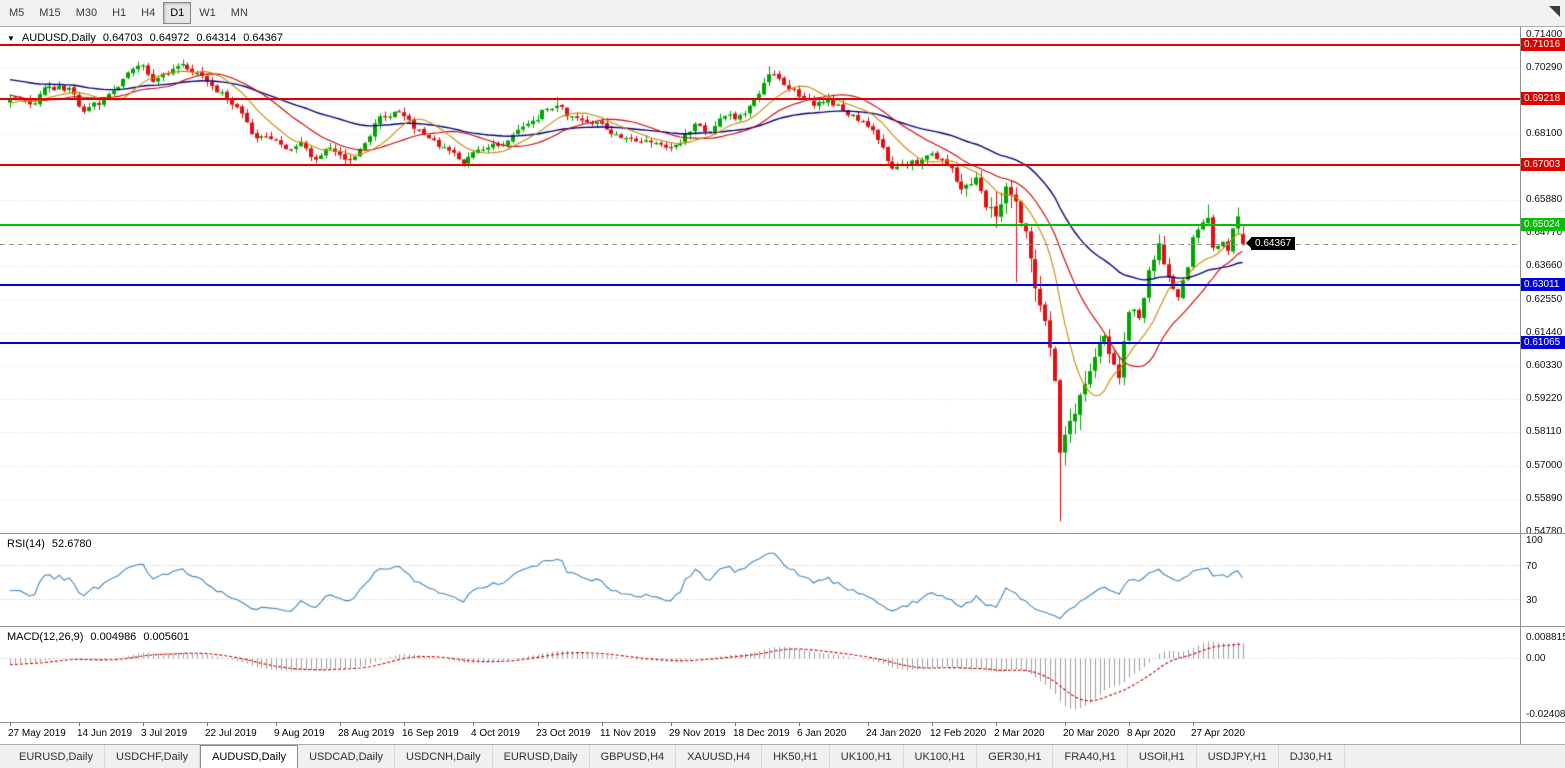 Image resolution: width=1565 pixels, height=768 pixels. Describe the element at coordinates (45, 637) in the screenshot. I see `macd-indicator-name: MACD(12,26,9)` at that location.